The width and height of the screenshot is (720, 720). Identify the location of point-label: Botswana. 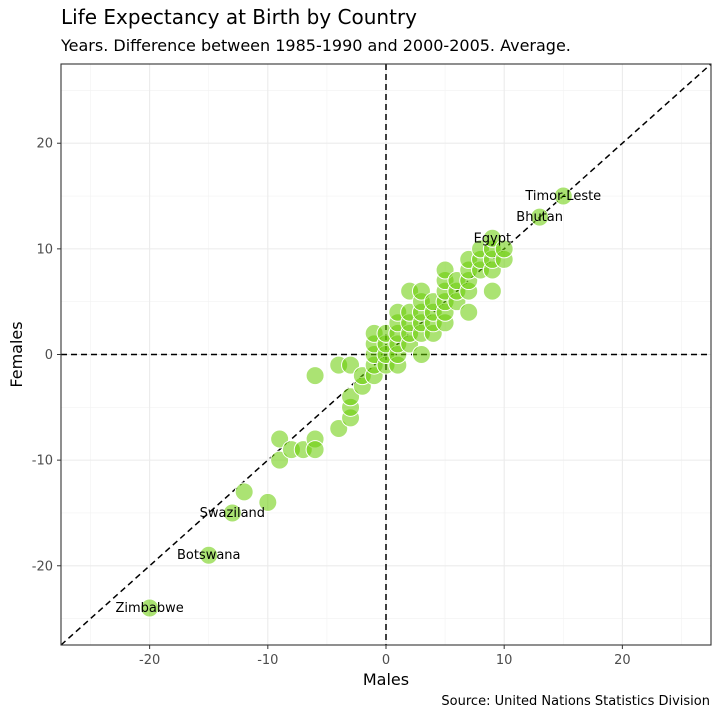
(209, 555).